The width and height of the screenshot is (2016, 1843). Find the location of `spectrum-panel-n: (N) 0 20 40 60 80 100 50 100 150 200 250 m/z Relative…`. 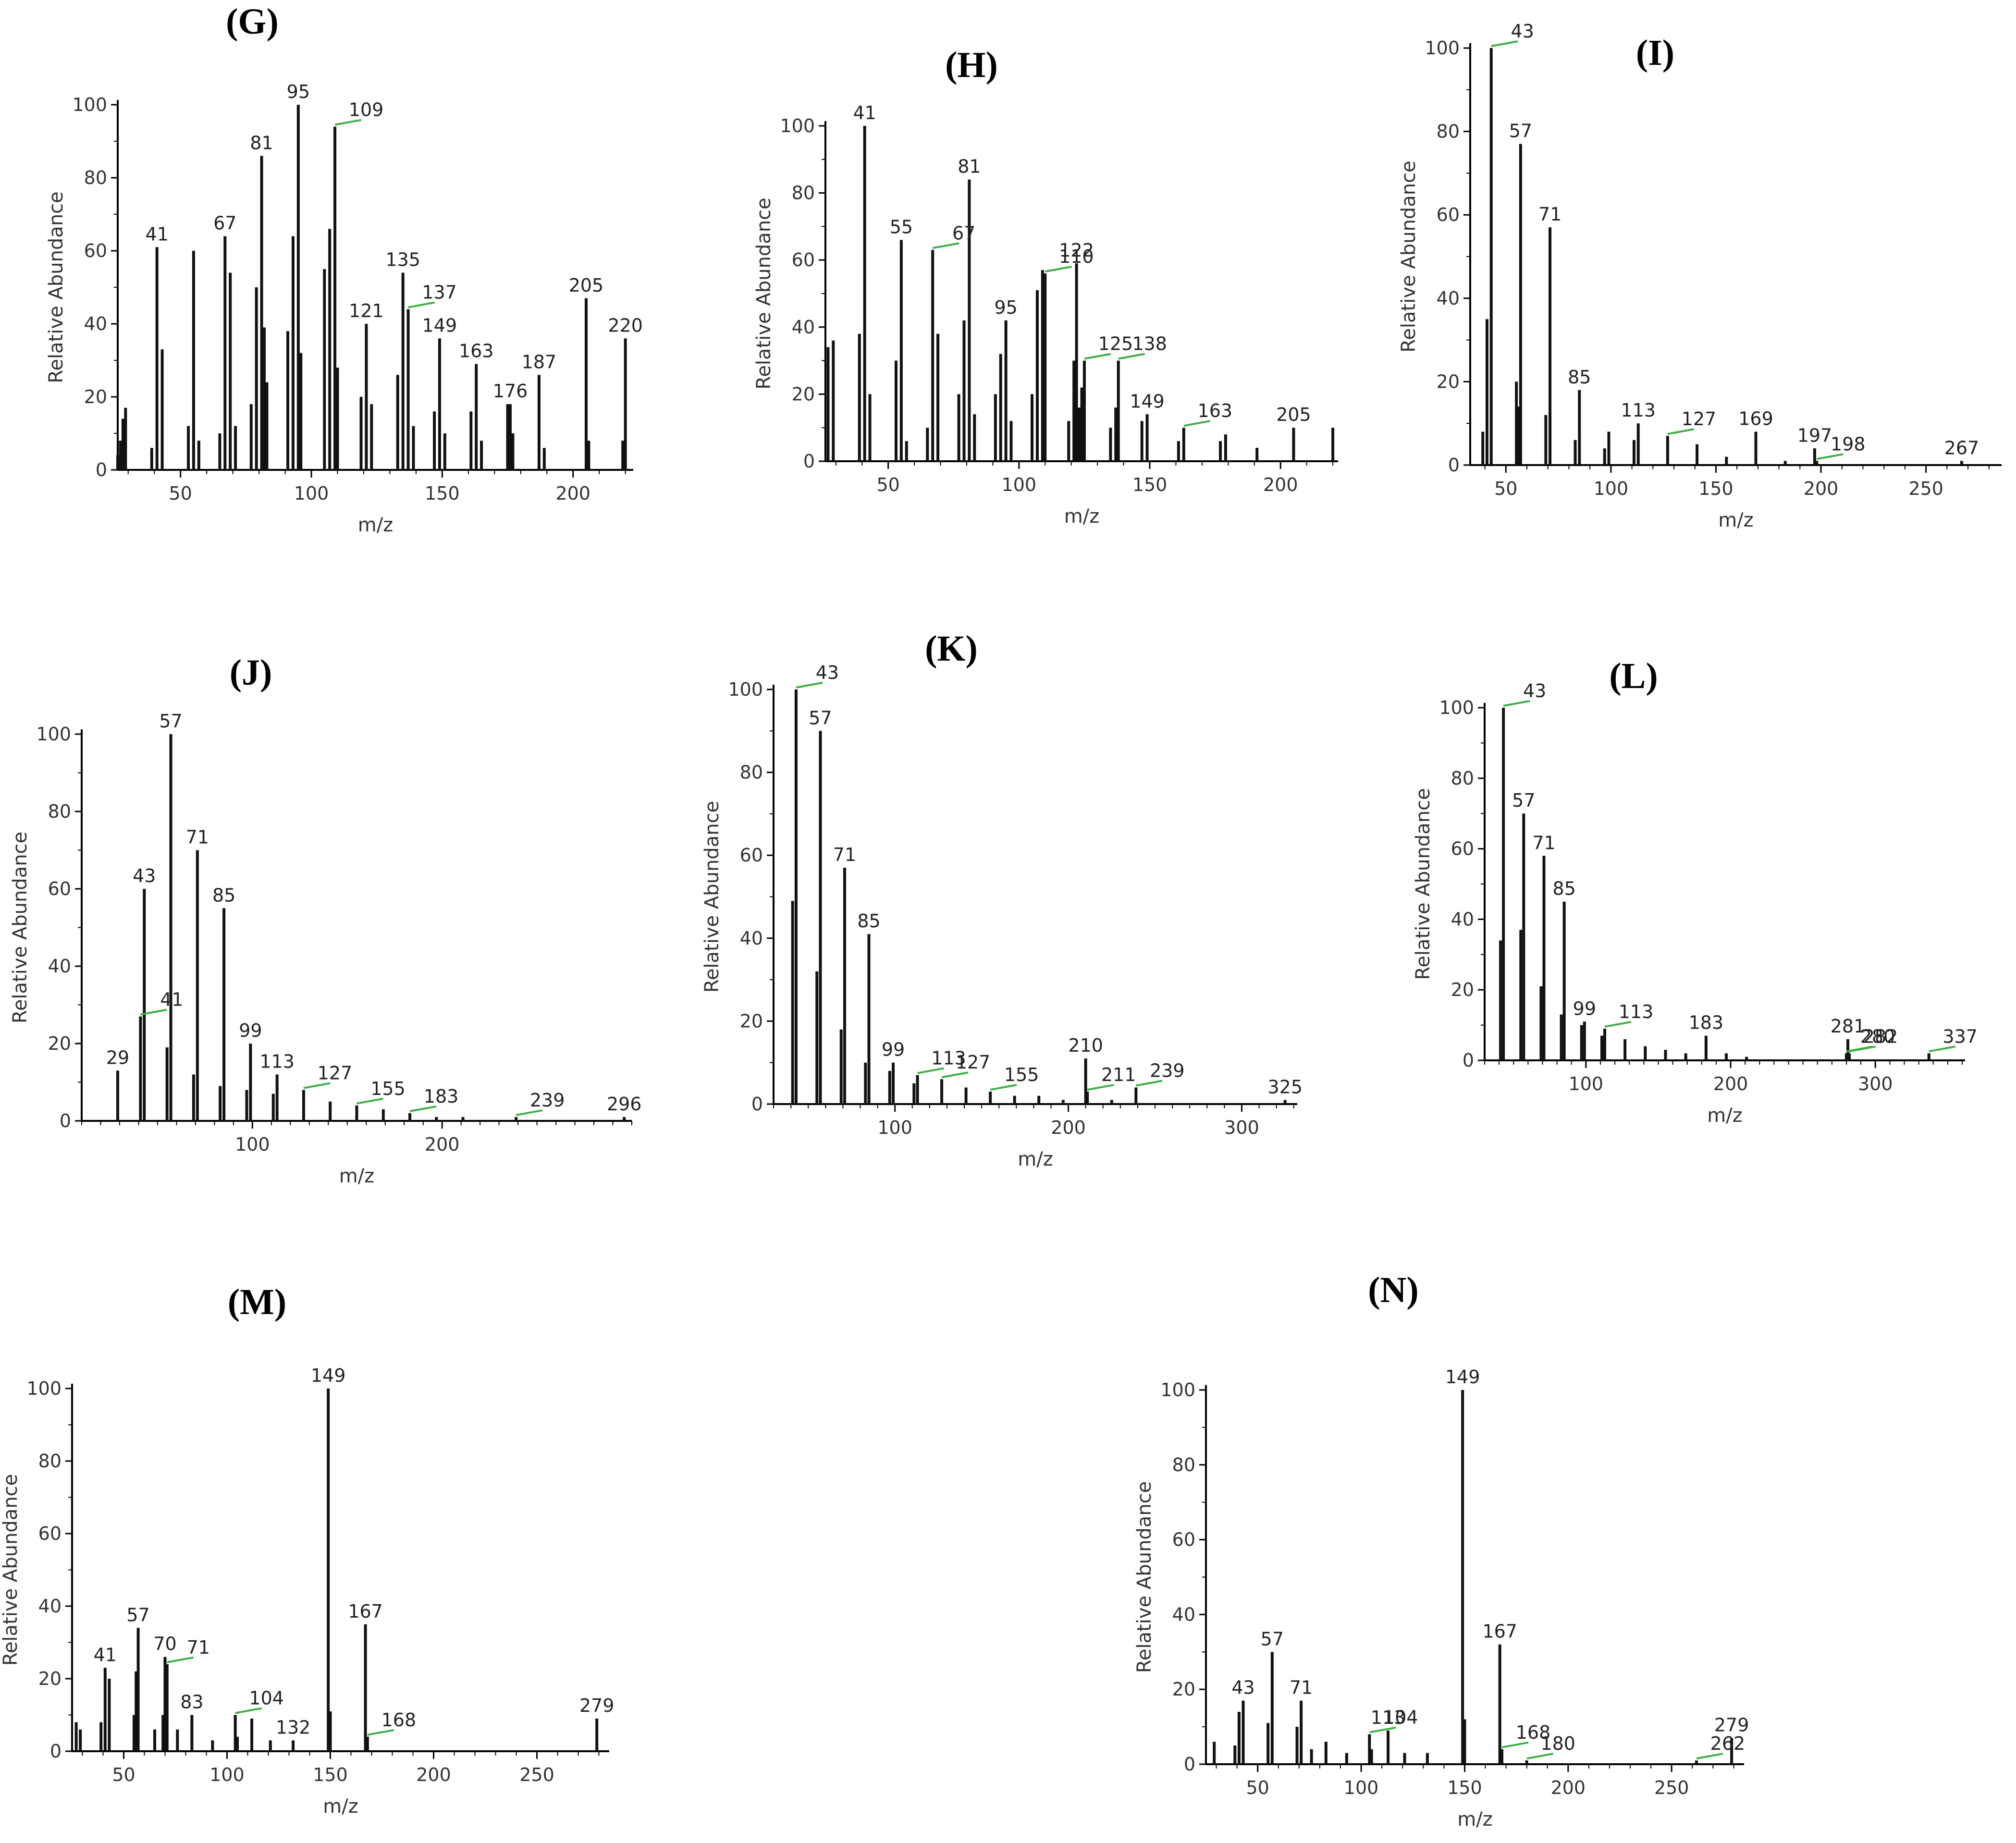

spectrum-panel-n: (N) 0 20 40 60 80 100 50 100 150 200 250 m/z Relative… is located at coordinates (1441, 1550).